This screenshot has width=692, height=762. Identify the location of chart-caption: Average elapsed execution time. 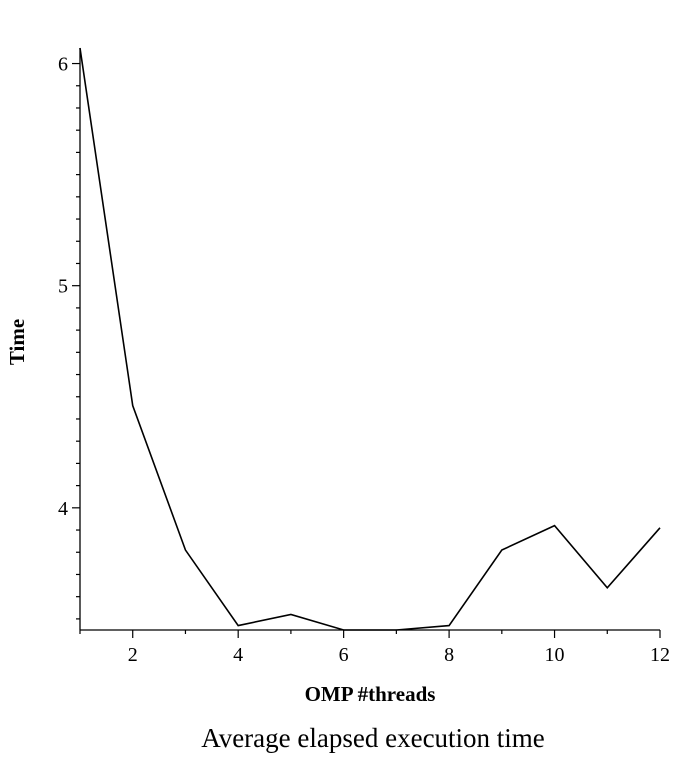
(373, 738).